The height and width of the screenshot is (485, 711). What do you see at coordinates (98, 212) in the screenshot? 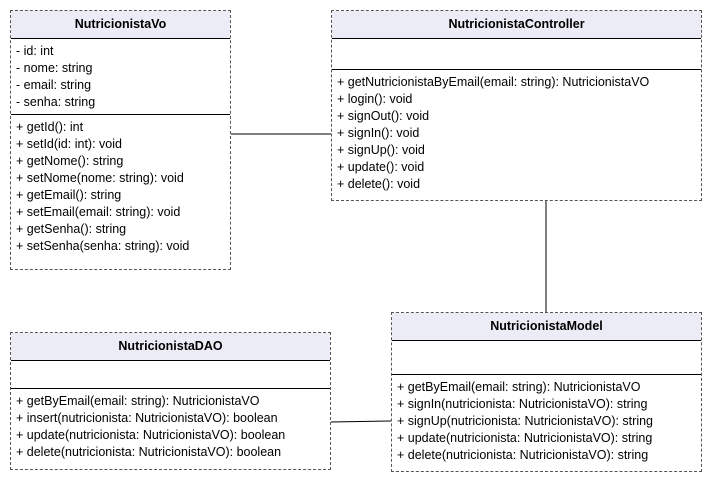
I see `method-item: + setEmail(email: string): void` at bounding box center [98, 212].